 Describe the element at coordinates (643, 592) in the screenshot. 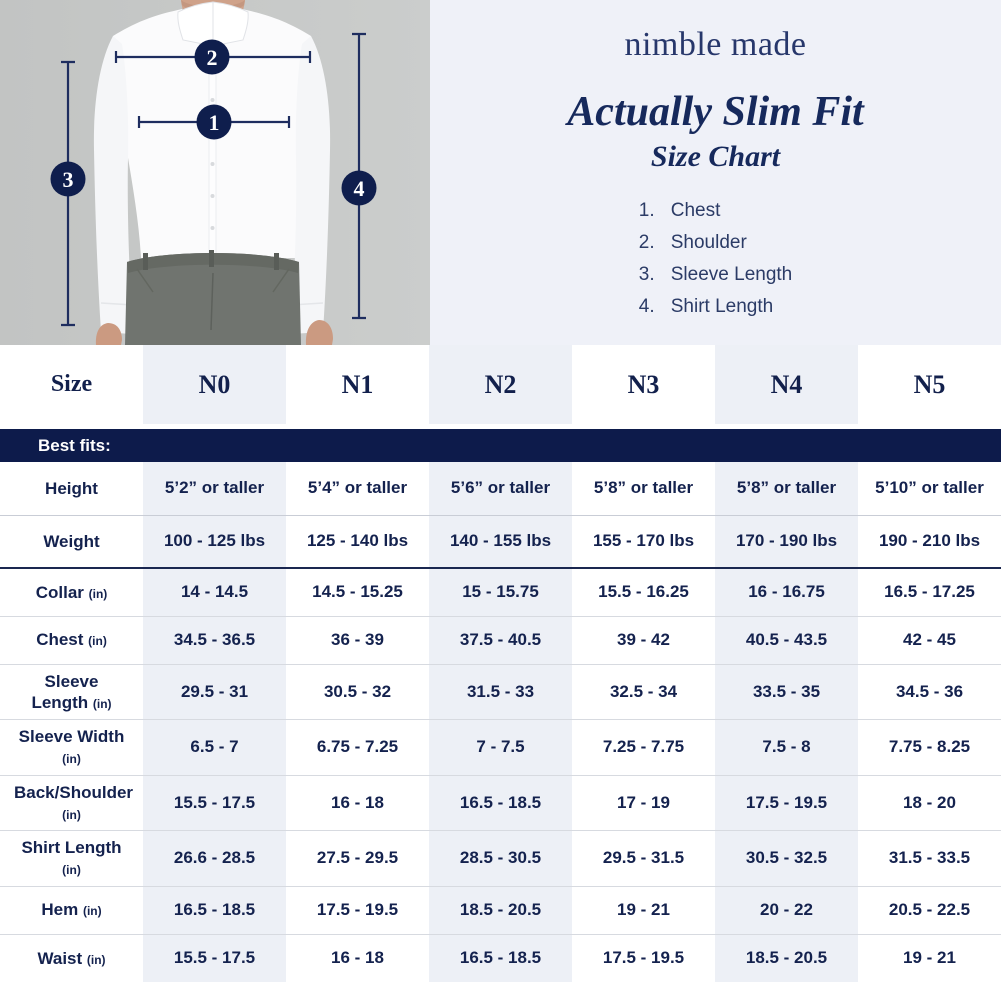

I see `value-cell: 15.5 - 16.25` at that location.